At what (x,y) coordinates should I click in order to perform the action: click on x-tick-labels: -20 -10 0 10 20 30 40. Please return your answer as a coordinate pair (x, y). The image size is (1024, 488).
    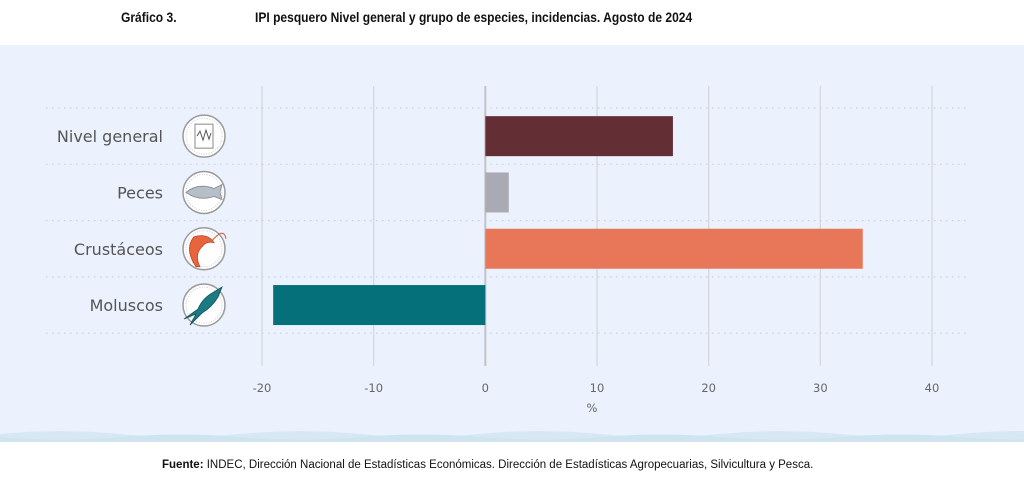
    Looking at the image, I should click on (596, 388).